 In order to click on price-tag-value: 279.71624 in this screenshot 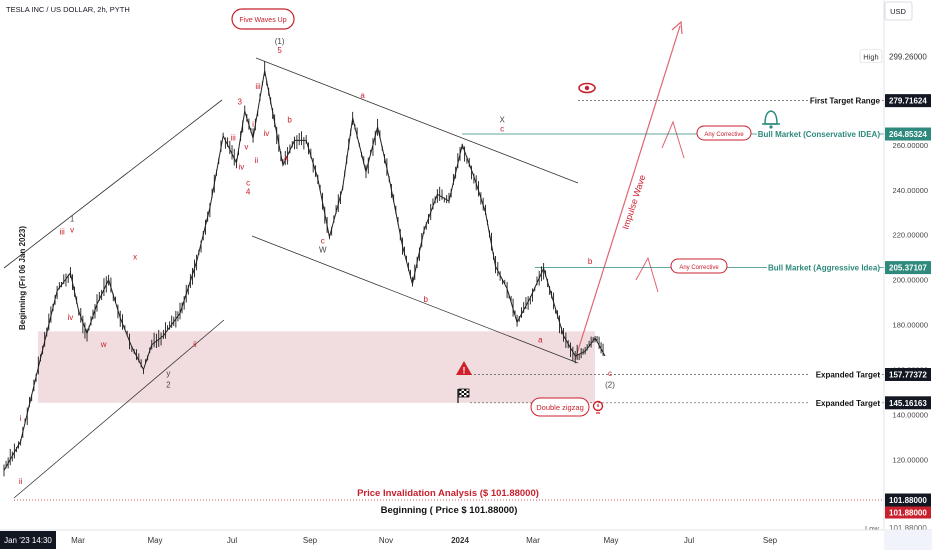, I will do `click(908, 101)`.